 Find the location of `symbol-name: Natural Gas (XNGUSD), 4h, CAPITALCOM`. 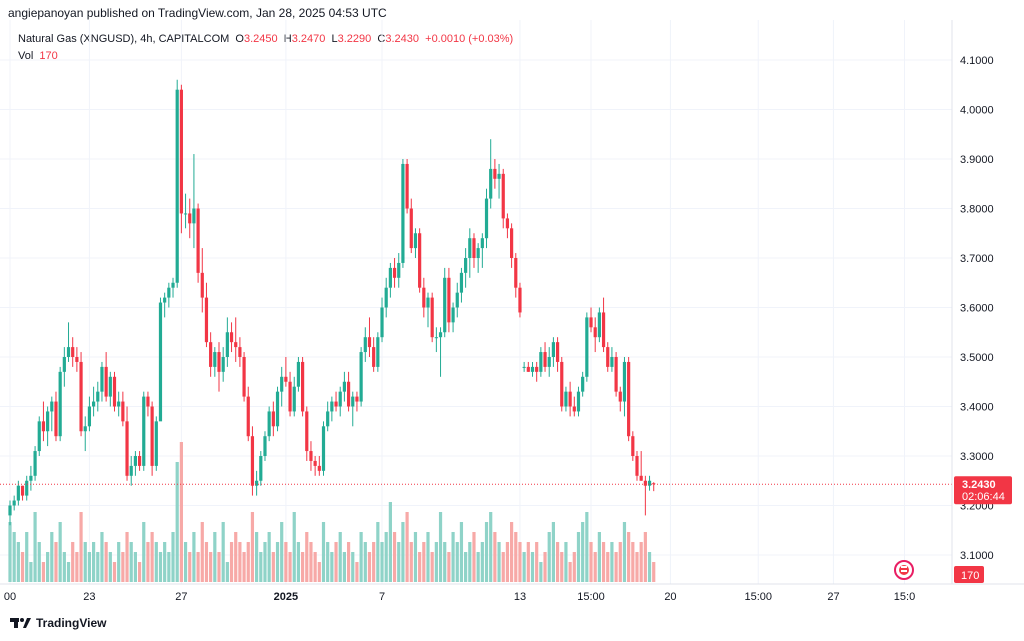

symbol-name: Natural Gas (XNGUSD), 4h, CAPITALCOM is located at coordinates (124, 39).